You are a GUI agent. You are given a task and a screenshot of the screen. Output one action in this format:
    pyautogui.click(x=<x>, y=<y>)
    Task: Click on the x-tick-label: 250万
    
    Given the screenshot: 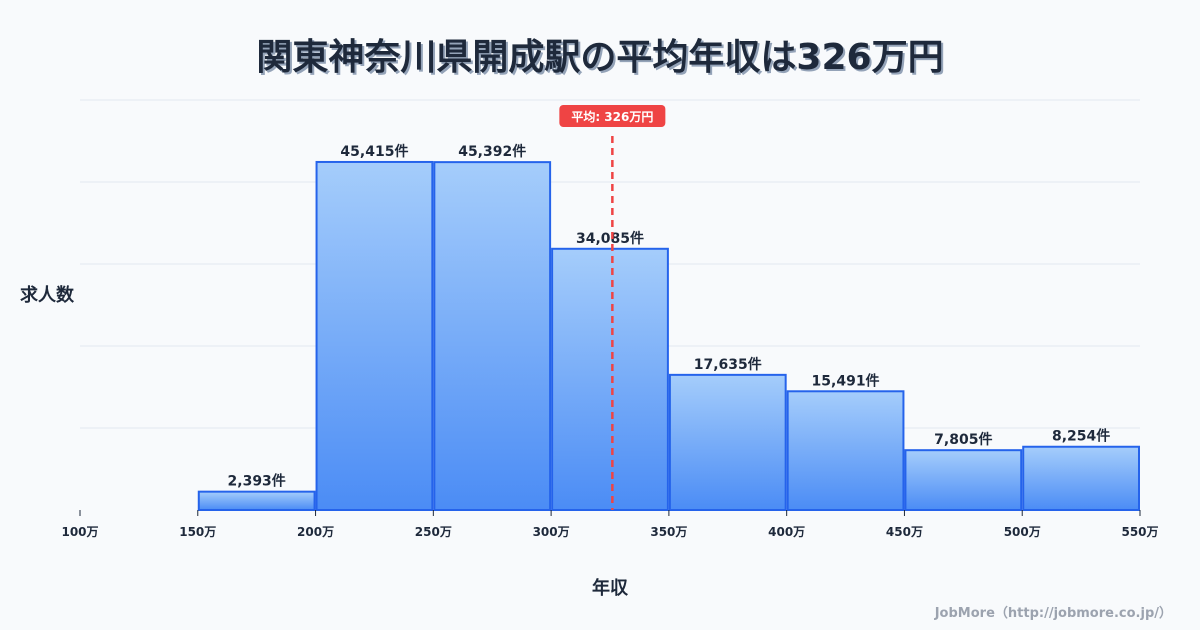 What is the action you would take?
    pyautogui.click(x=433, y=532)
    